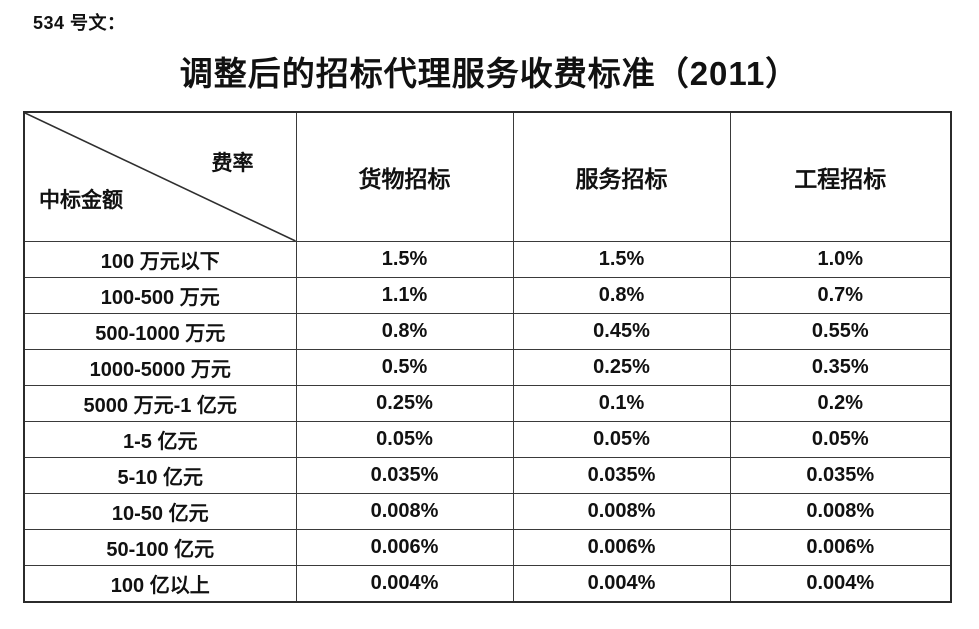  What do you see at coordinates (160, 259) in the screenshot?
I see `row-label: 100 万元以下` at bounding box center [160, 259].